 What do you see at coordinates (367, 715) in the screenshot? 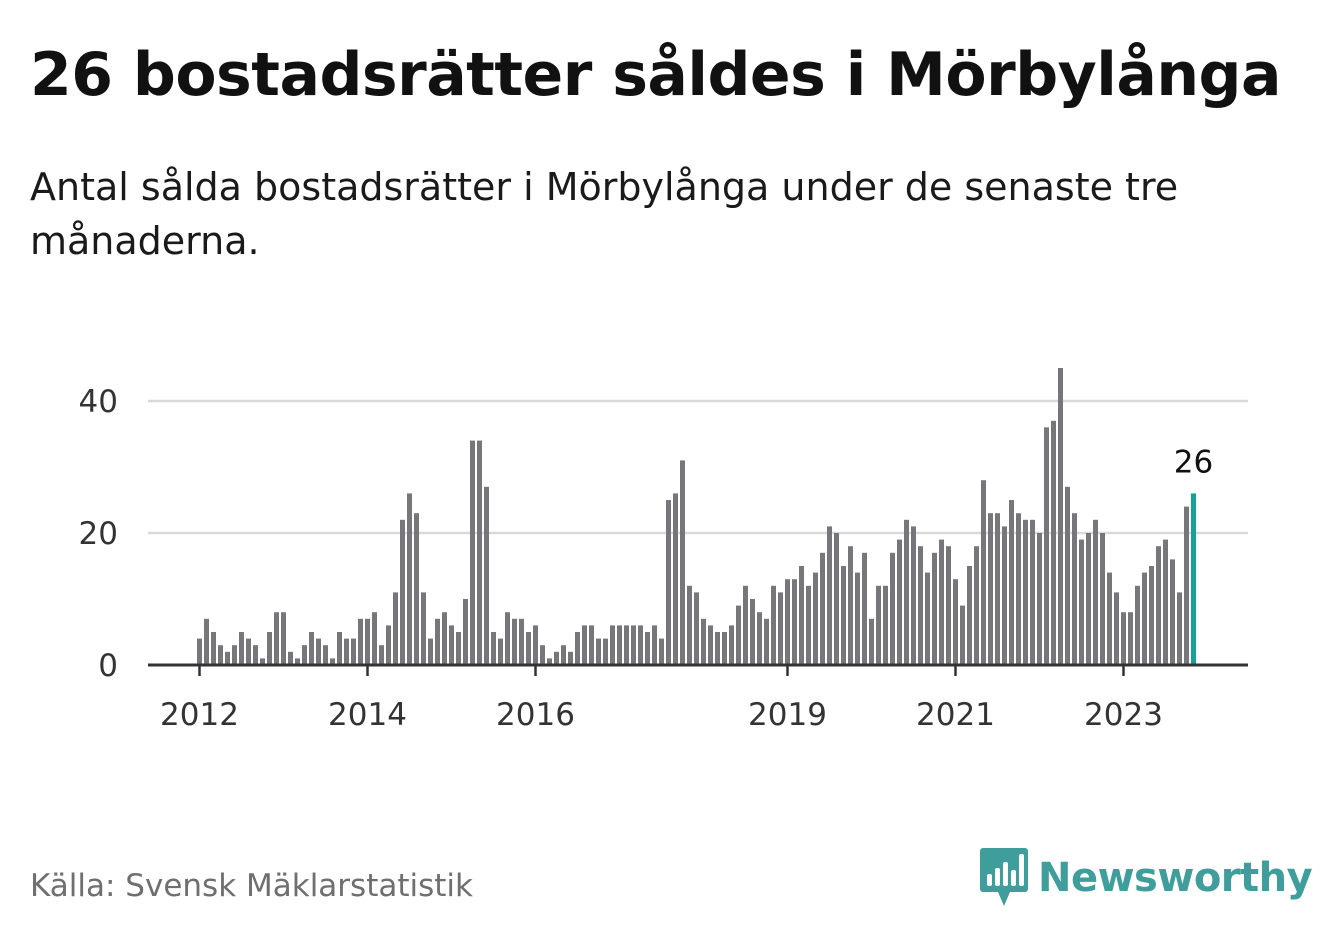
I see `x-tick-label: 2014` at bounding box center [367, 715].